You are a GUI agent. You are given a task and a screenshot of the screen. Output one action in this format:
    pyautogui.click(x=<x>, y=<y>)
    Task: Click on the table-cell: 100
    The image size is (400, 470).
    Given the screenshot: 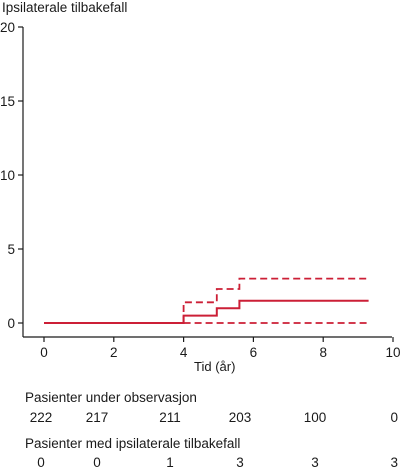 What is the action you would take?
    pyautogui.click(x=315, y=417)
    